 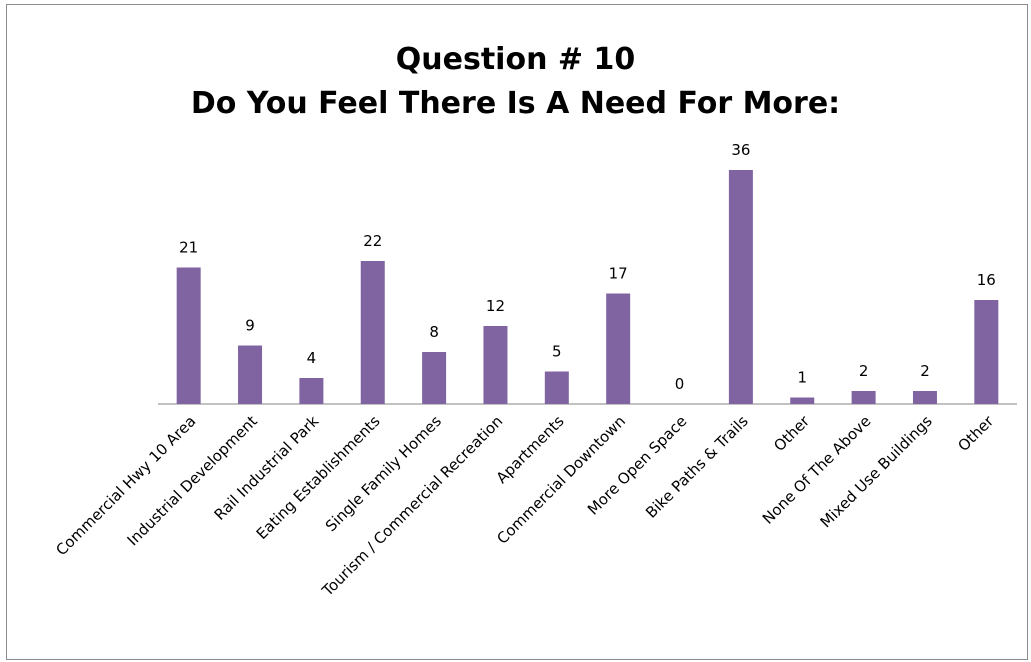 I want to click on data-label-4: 8, so click(x=434, y=332).